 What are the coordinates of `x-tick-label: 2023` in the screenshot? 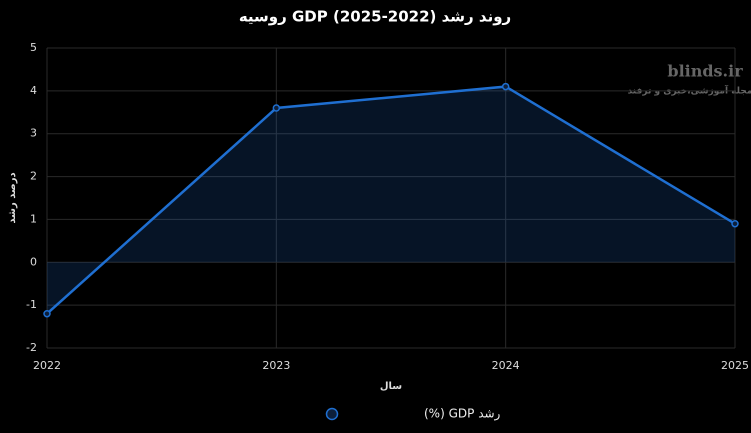 It's located at (276, 365).